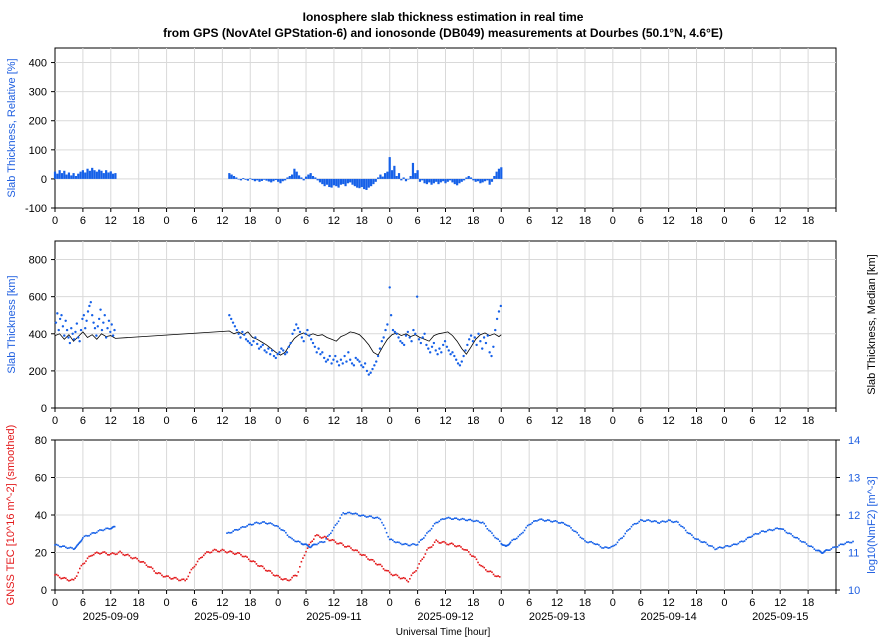 This screenshot has width=886, height=640. What do you see at coordinates (669, 617) in the screenshot?
I see `date-label: 2025-09-14` at bounding box center [669, 617].